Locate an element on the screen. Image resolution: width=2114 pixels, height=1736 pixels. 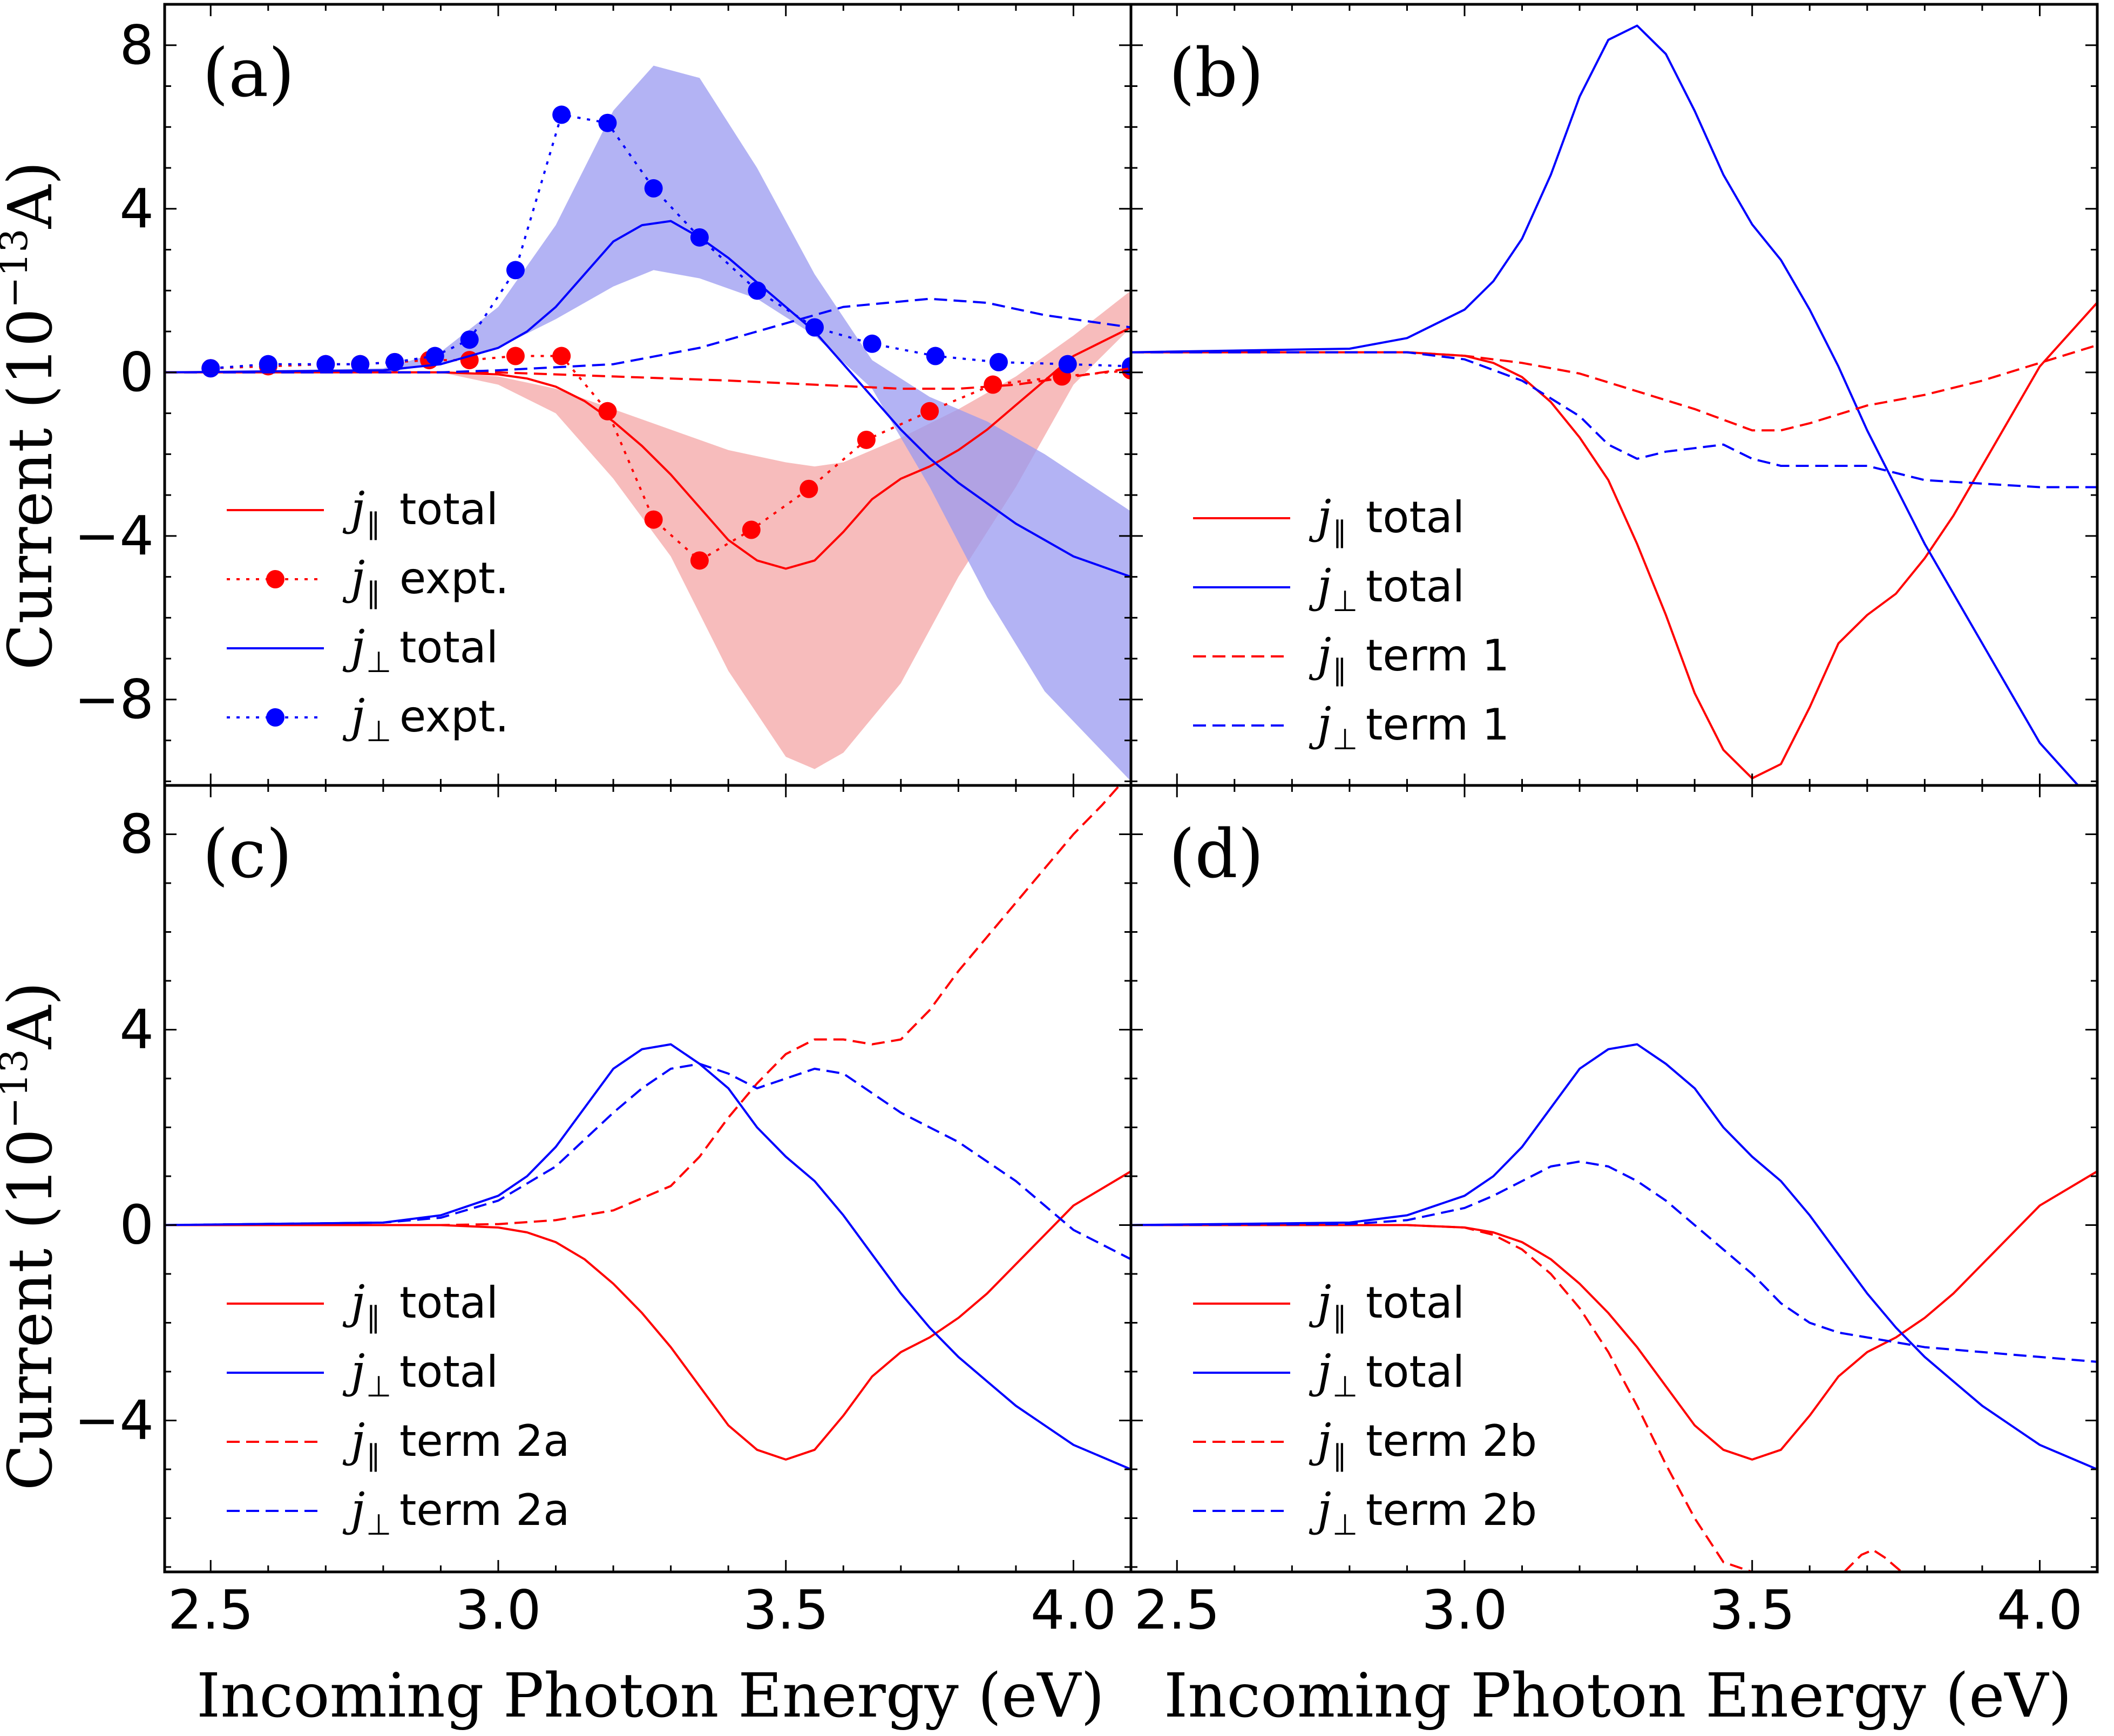
y-tick-label: −8 is located at coordinates (114, 699).